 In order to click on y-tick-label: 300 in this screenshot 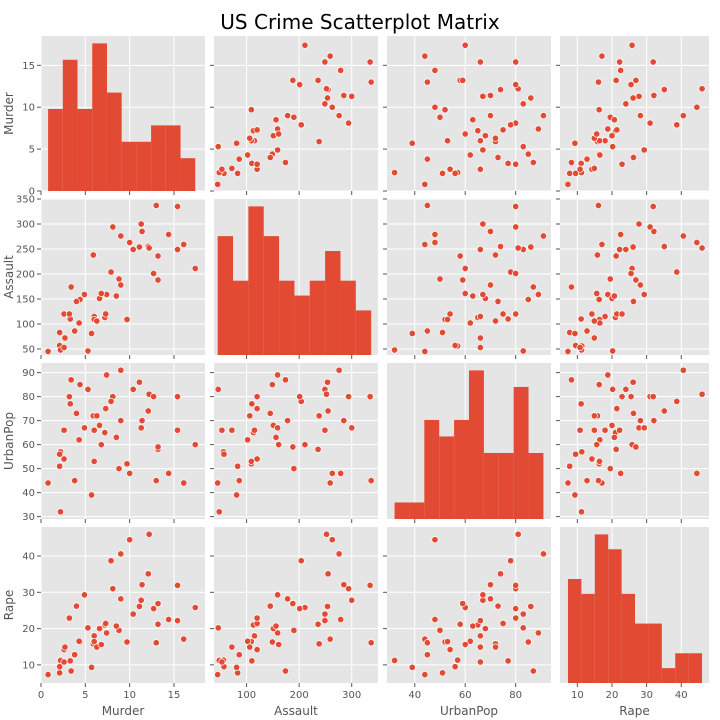, I will do `click(25, 225)`.